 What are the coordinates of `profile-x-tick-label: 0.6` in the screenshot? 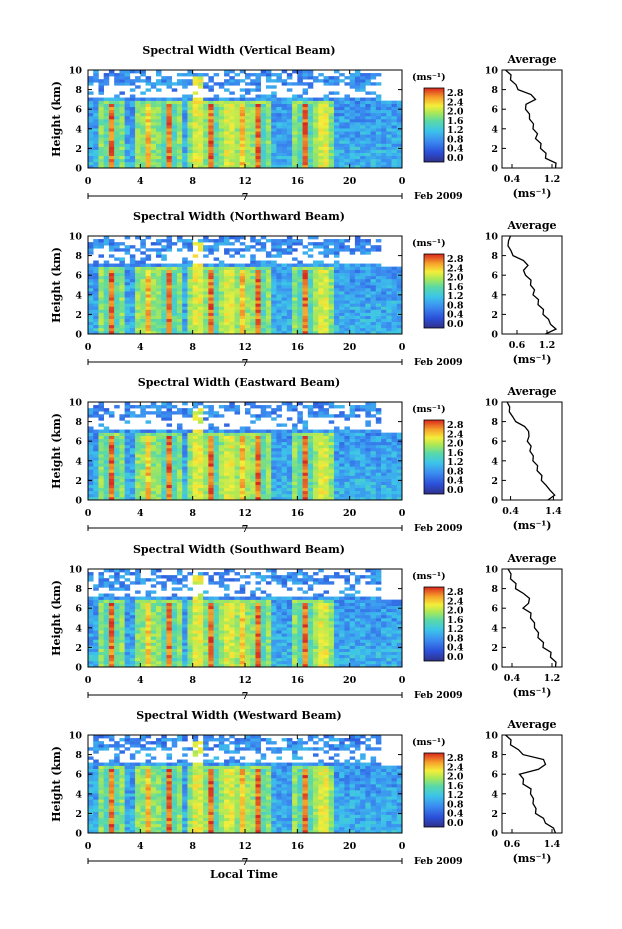 It's located at (517, 345).